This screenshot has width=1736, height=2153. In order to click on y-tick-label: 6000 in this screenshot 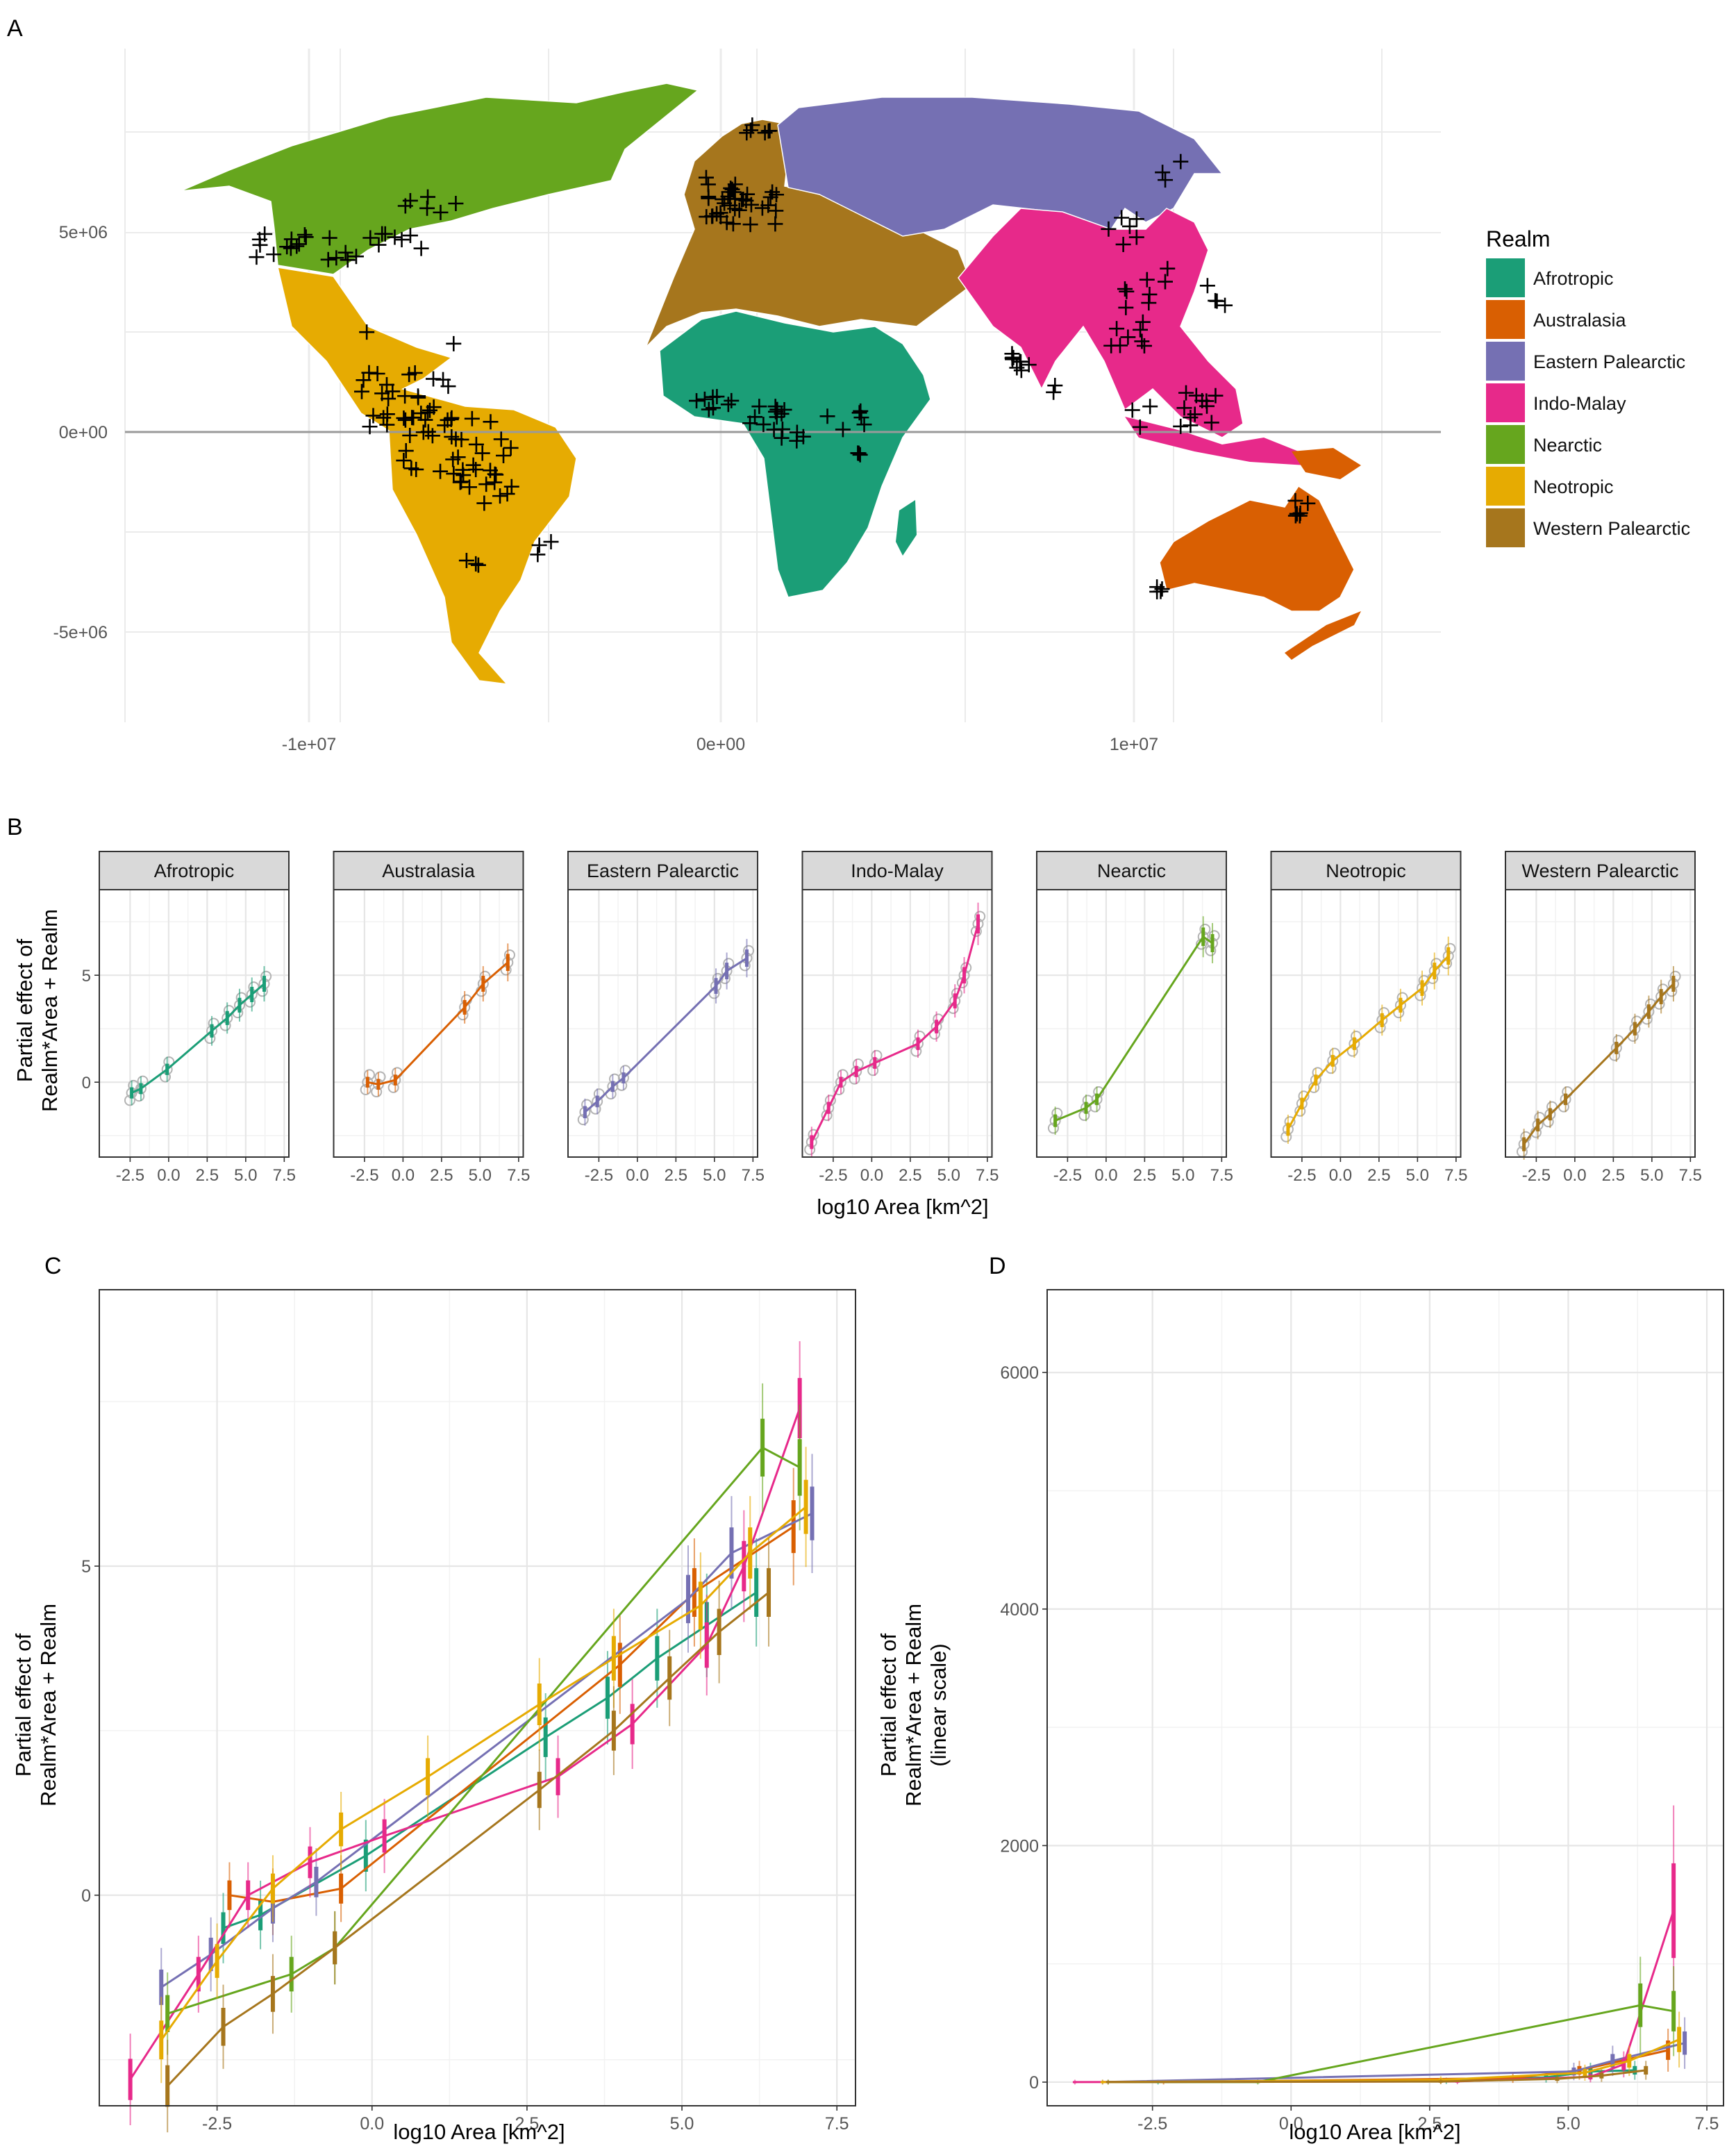, I will do `click(1019, 1373)`.